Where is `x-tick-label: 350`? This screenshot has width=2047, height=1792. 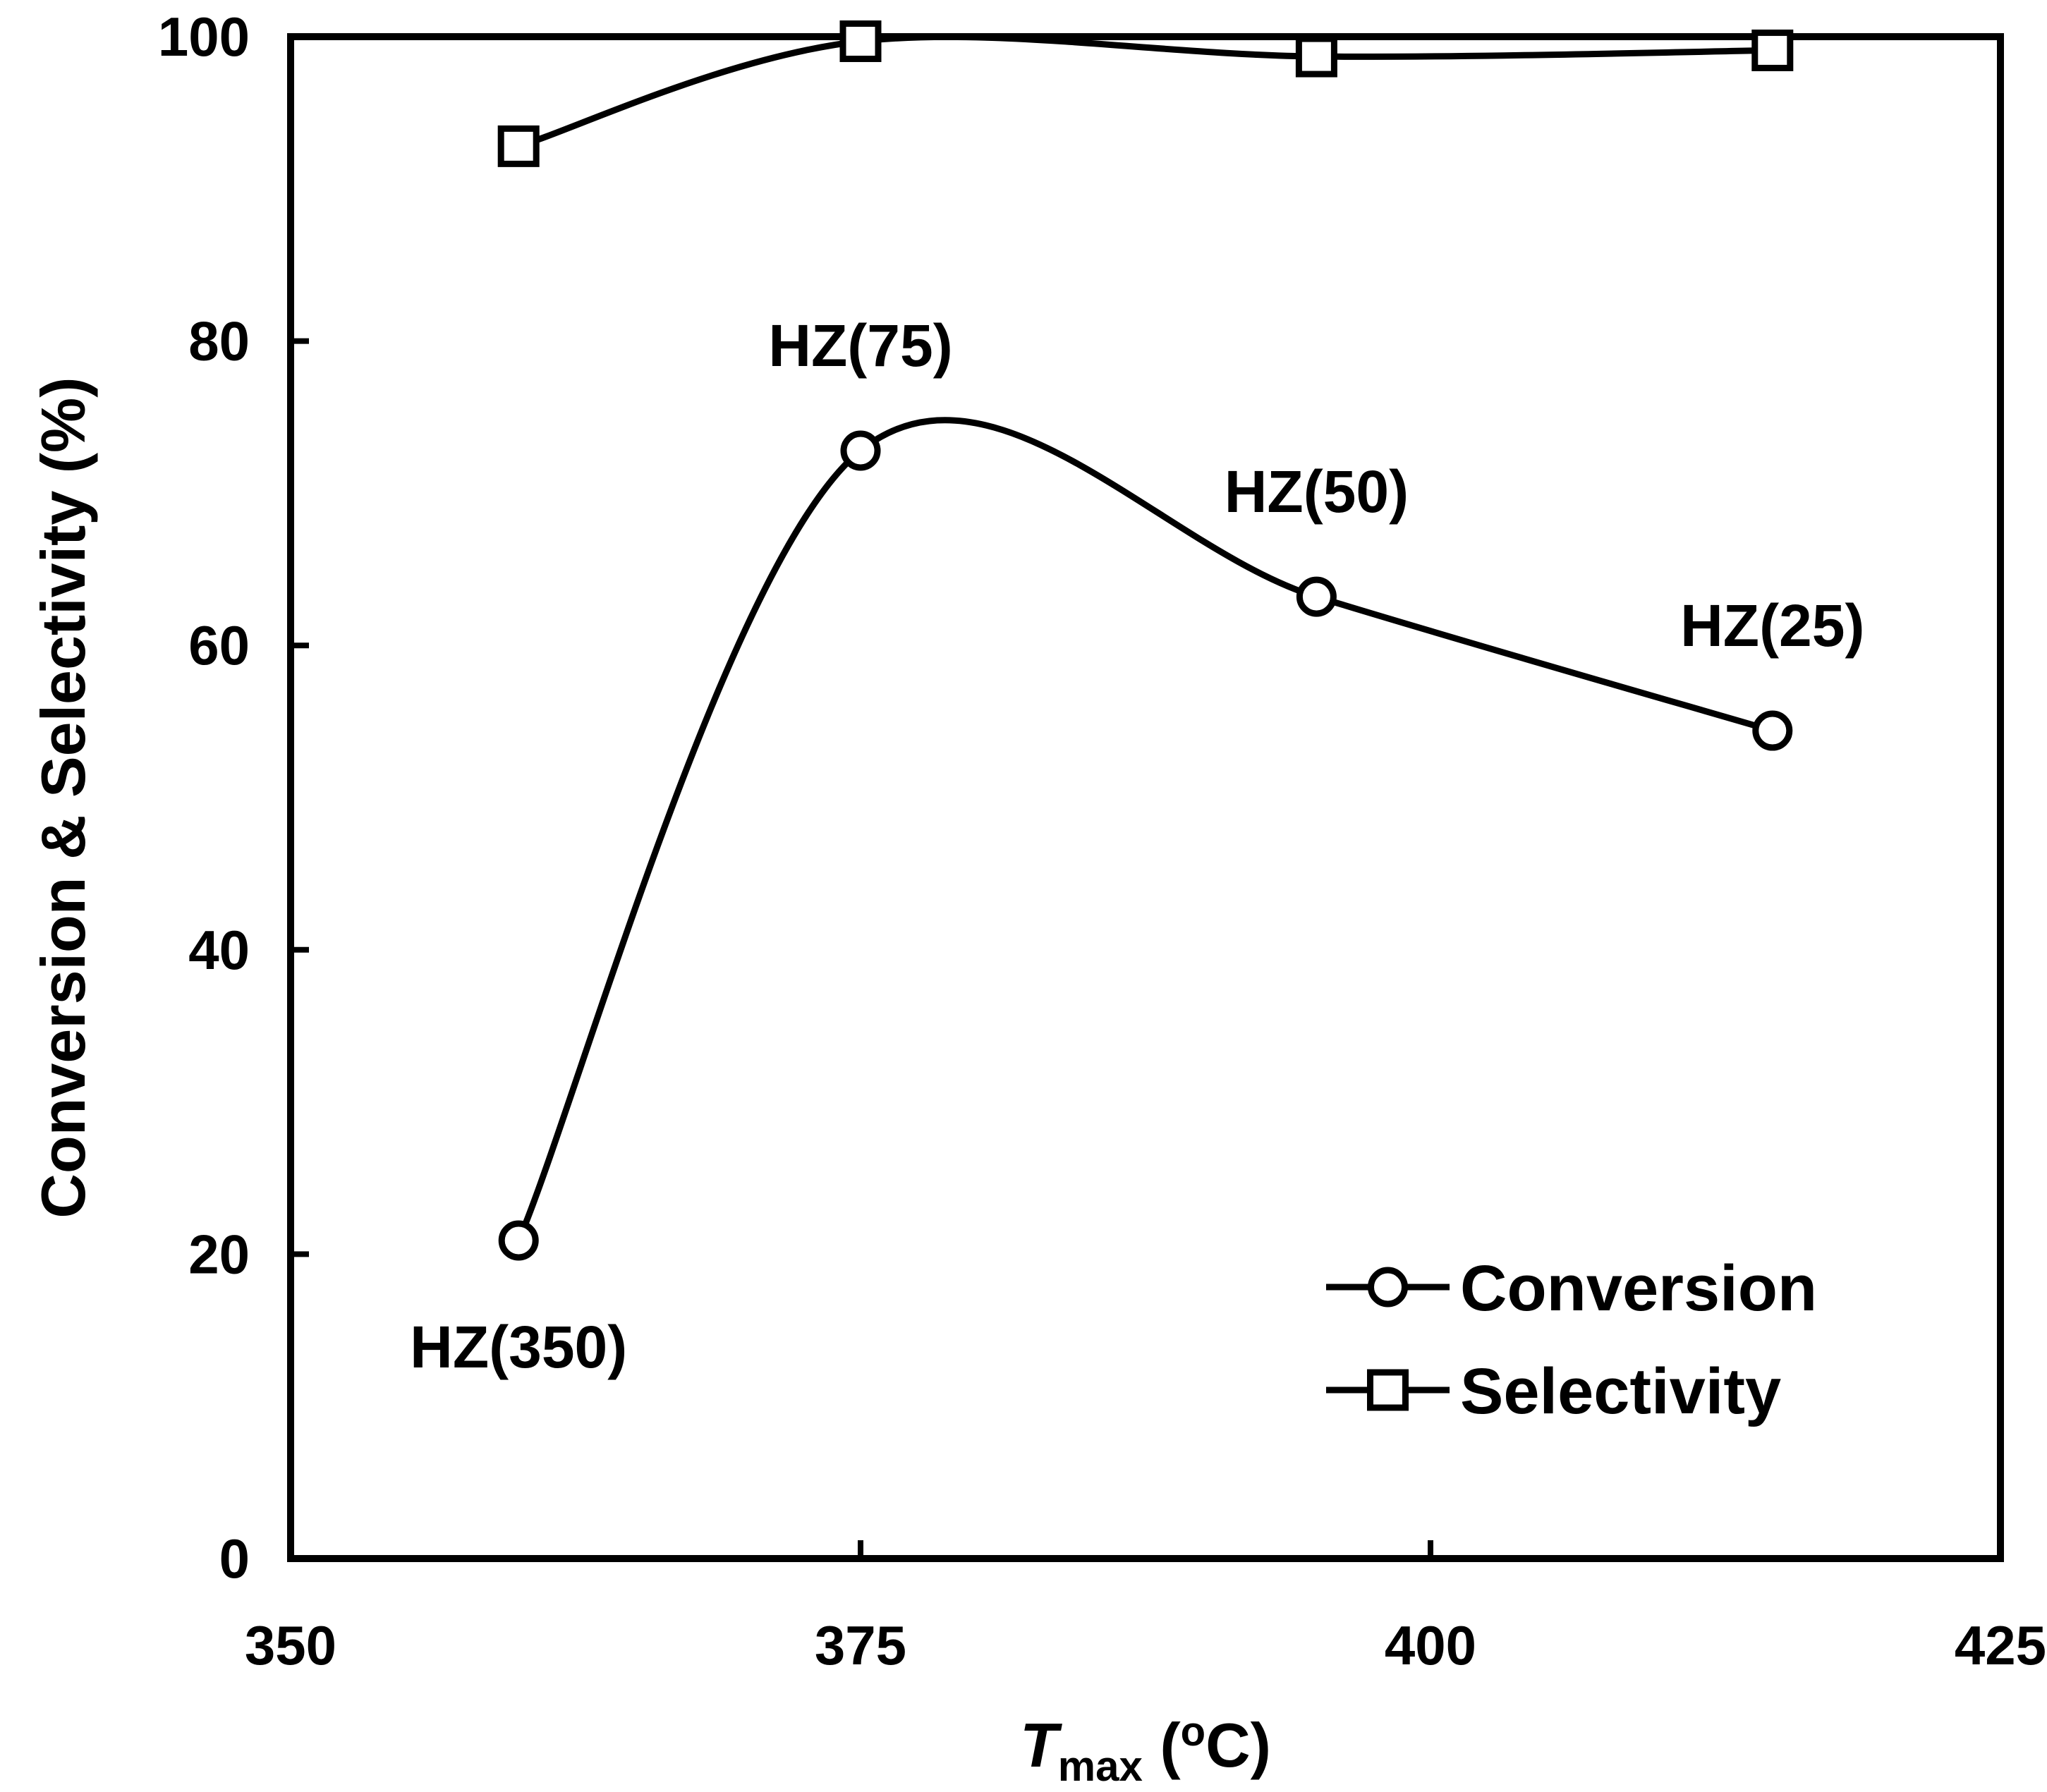 x-tick-label: 350 is located at coordinates (290, 1645).